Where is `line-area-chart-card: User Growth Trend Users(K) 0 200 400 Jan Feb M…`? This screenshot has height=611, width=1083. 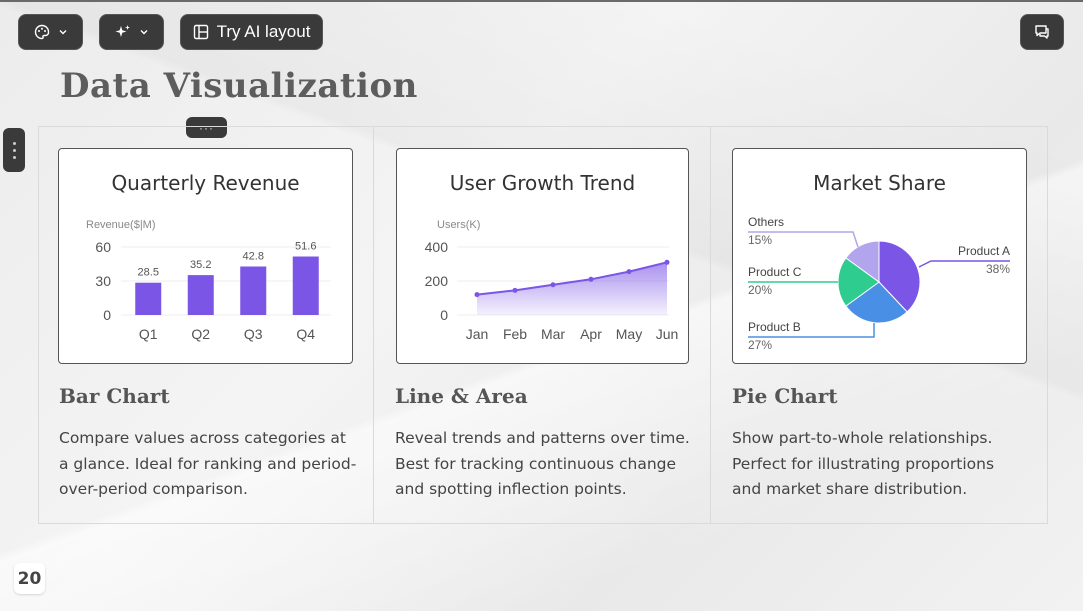 line-area-chart-card: User Growth Trend Users(K) 0 200 400 Jan Feb M… is located at coordinates (542, 256).